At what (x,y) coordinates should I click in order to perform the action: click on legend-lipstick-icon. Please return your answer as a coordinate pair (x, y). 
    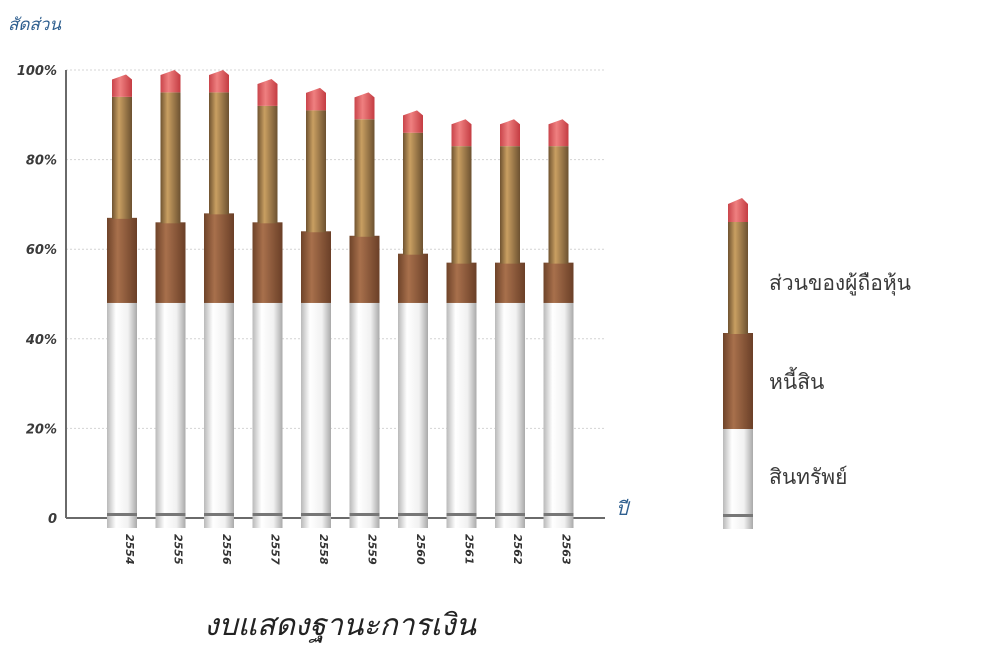
    Looking at the image, I should click on (738, 363).